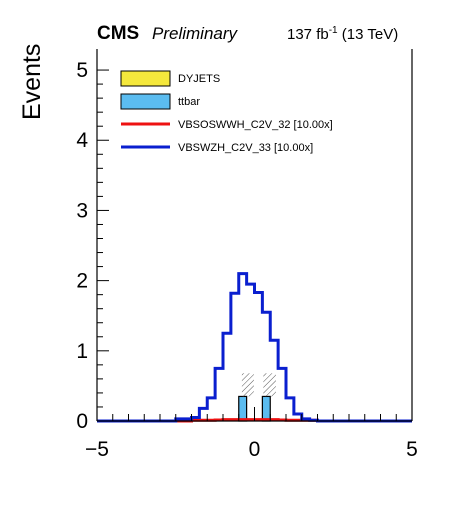  I want to click on luminosity-value: 137 fb, so click(308, 34).